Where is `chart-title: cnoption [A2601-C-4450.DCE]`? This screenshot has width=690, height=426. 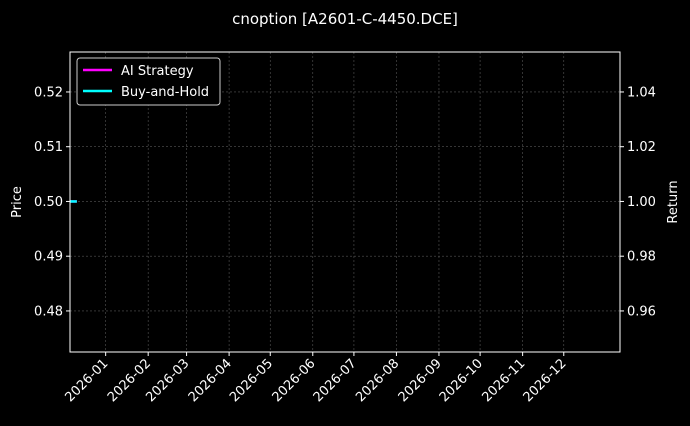 chart-title: cnoption [A2601-C-4450.DCE] is located at coordinates (345, 19).